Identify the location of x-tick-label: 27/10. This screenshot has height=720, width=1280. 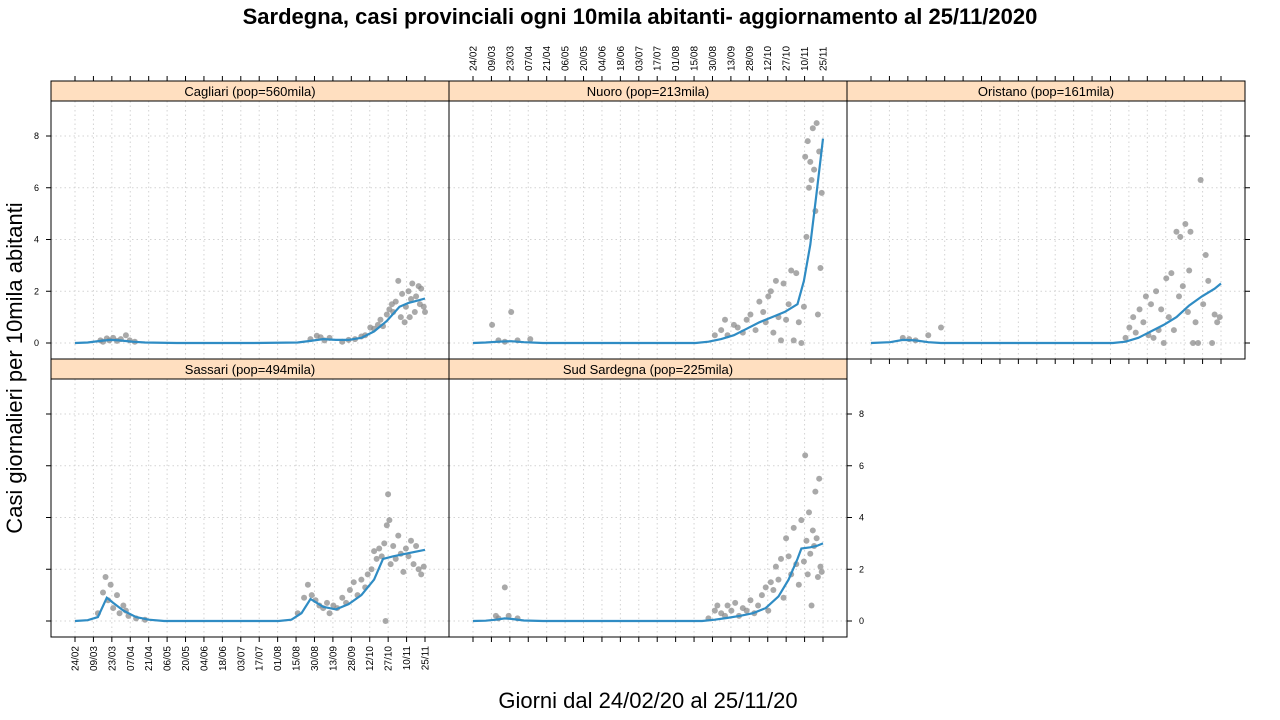
(787, 58).